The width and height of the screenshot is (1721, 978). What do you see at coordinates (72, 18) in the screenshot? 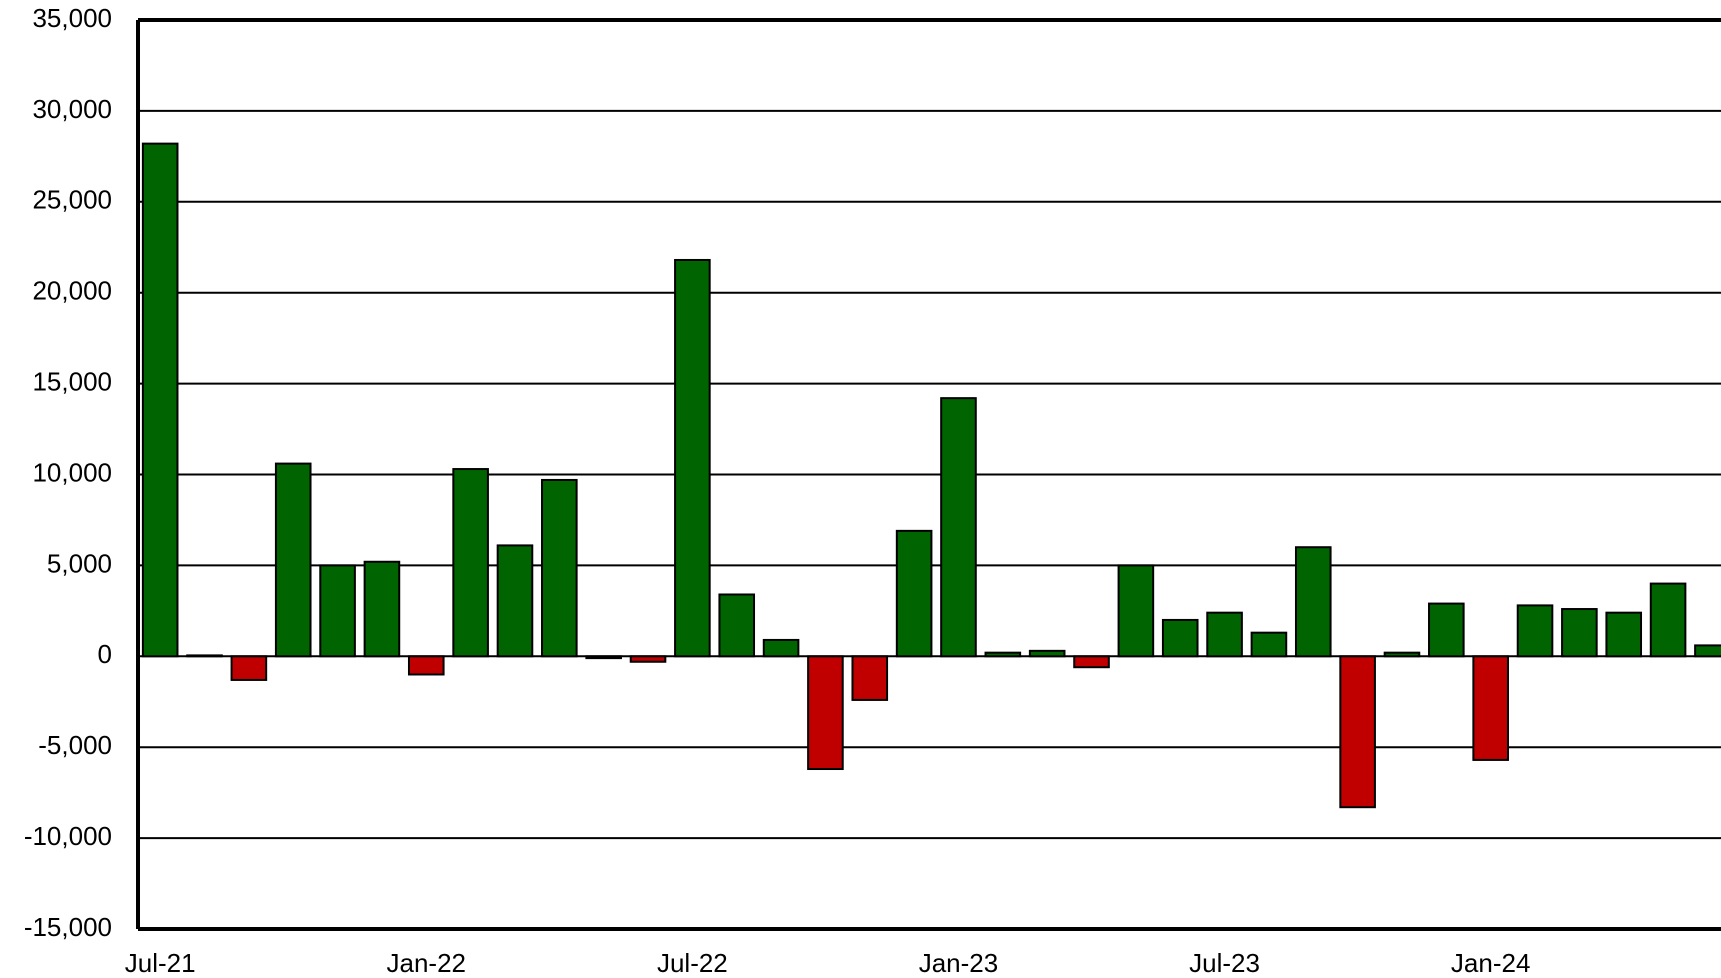
I see `y-tick-label: 35,000` at bounding box center [72, 18].